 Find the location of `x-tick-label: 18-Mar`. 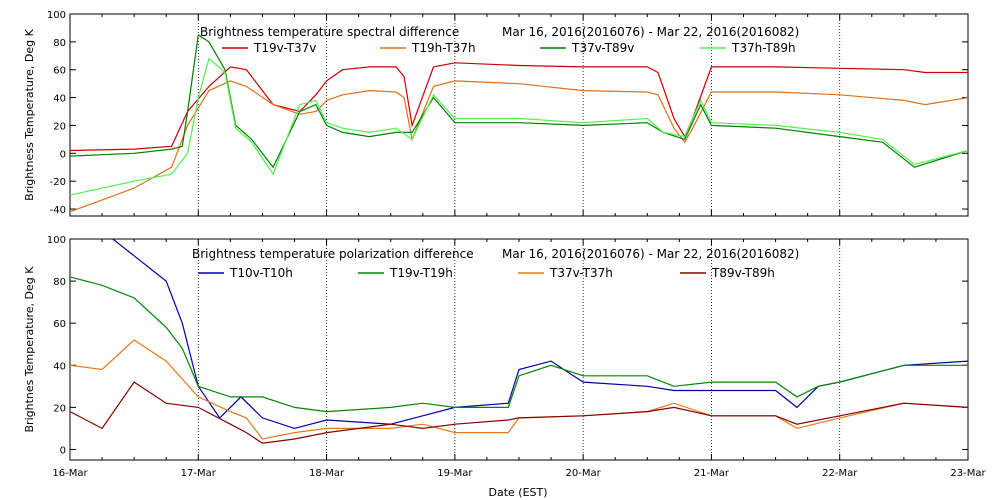

x-tick-label: 18-Mar is located at coordinates (327, 473).